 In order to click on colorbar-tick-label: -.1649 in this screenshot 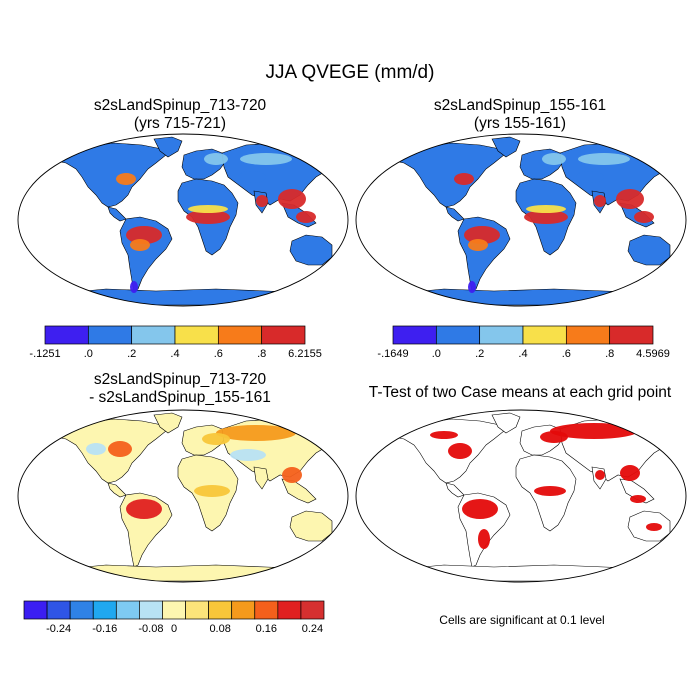, I will do `click(392, 354)`.